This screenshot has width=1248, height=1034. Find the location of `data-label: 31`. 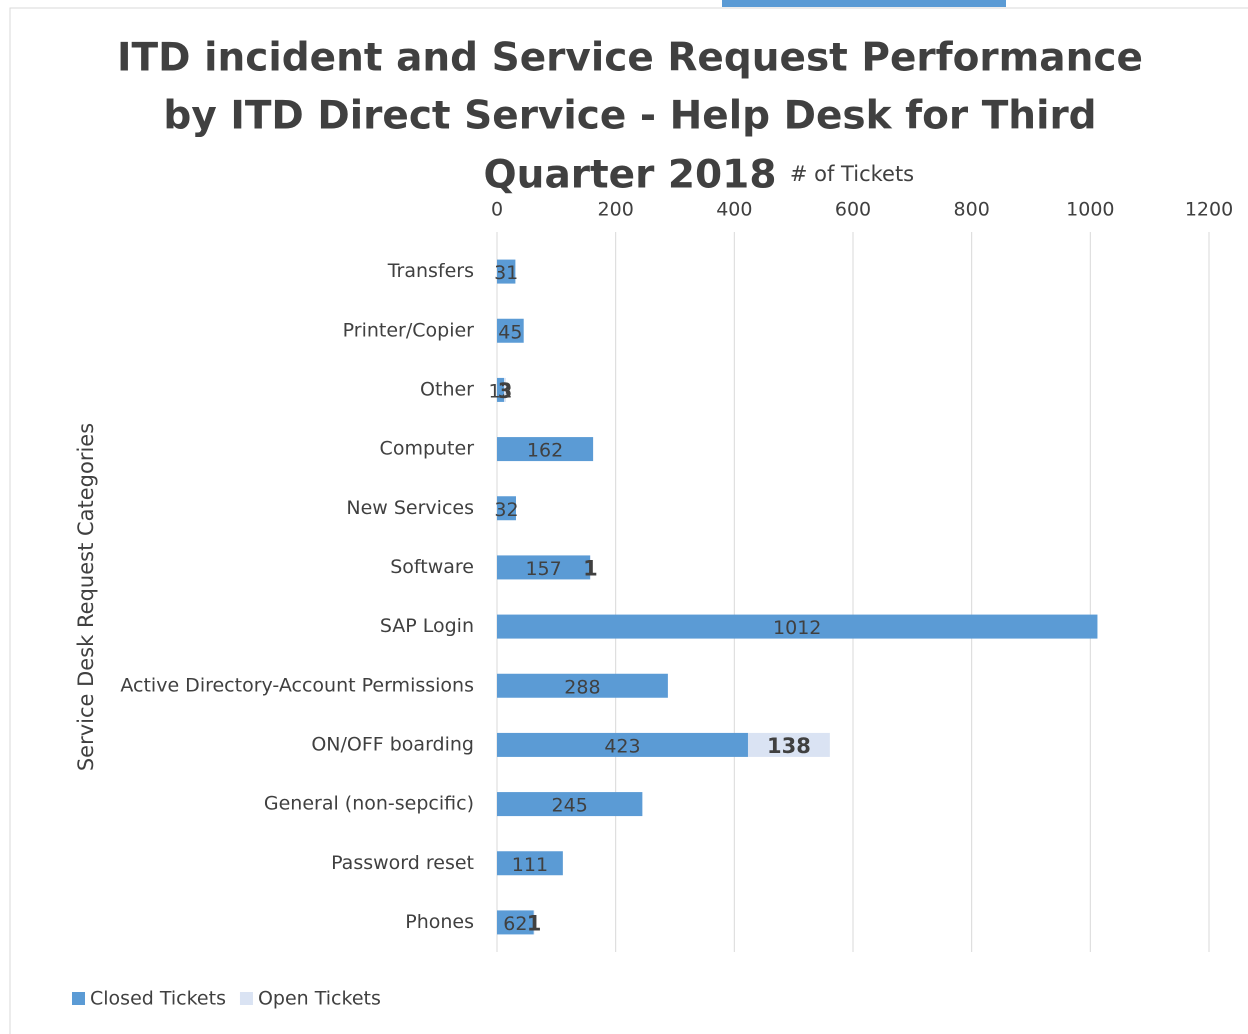

data-label: 31 is located at coordinates (506, 273).